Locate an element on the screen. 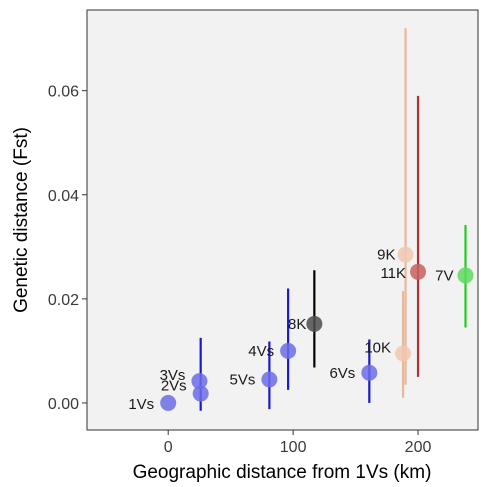 The width and height of the screenshot is (481, 487). x-axis: 0 100 200 is located at coordinates (298, 443).